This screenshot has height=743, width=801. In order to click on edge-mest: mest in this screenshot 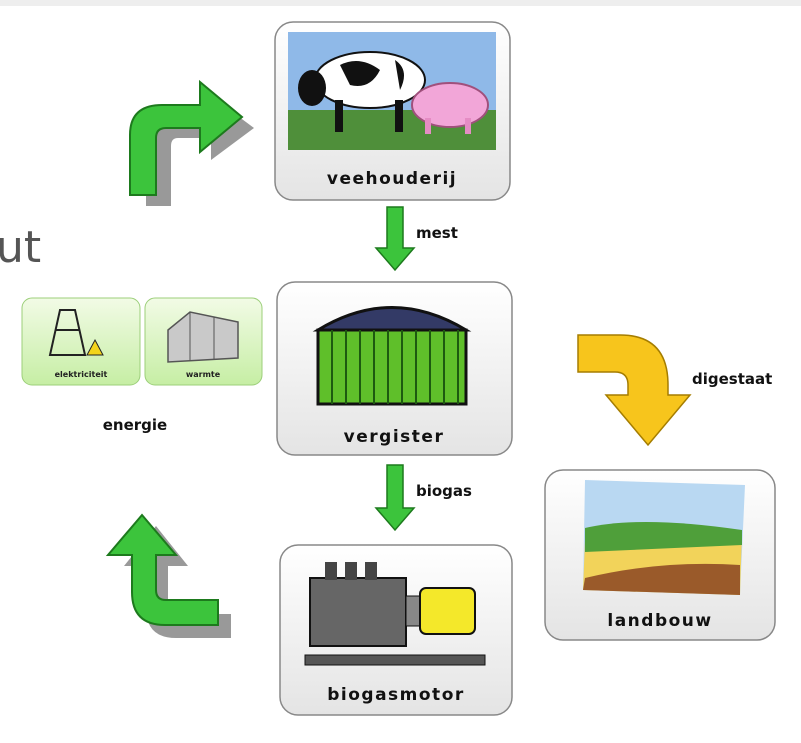, I will do `click(416, 239)`.